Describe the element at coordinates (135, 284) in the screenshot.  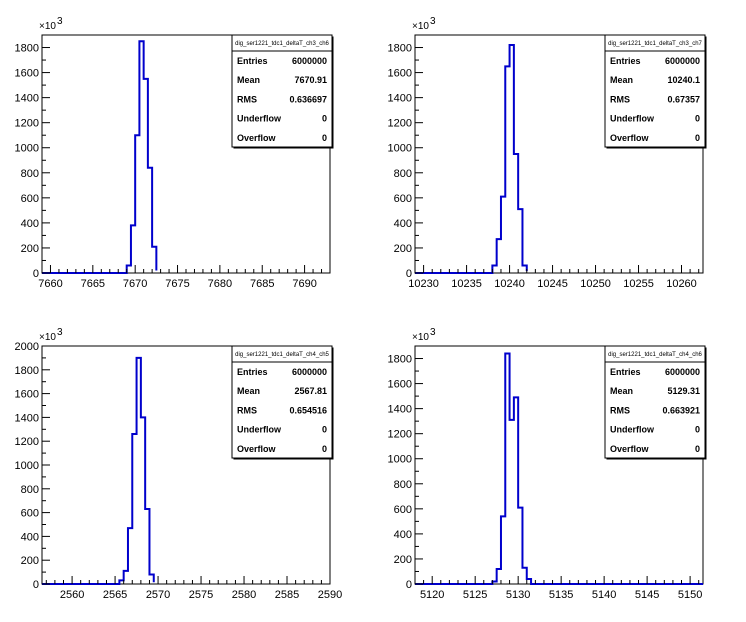
I see `x-tick-label: 7670` at that location.